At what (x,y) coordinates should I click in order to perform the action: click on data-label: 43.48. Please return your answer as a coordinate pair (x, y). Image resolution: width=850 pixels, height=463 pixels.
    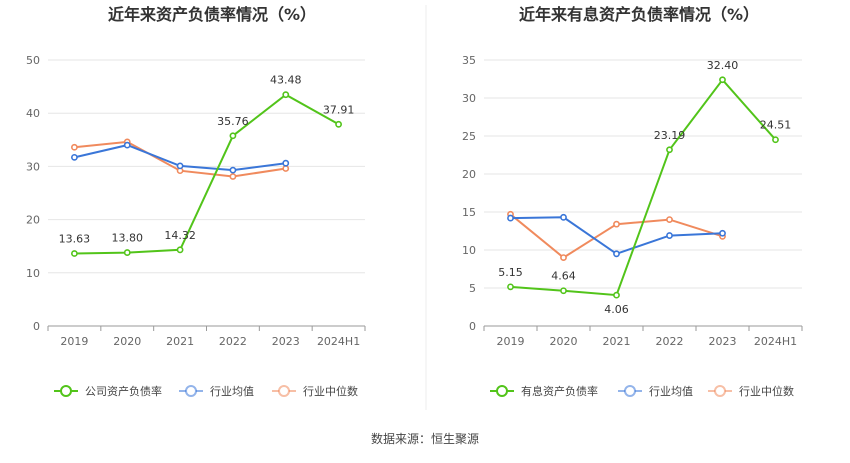
    Looking at the image, I should click on (286, 80).